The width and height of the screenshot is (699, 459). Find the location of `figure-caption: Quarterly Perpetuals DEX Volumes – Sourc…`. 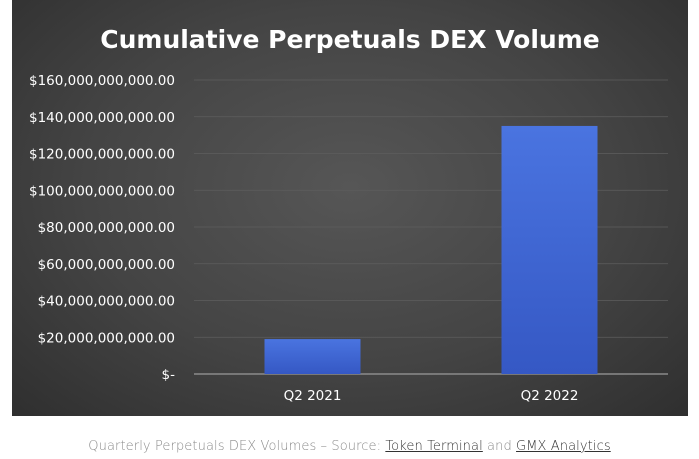

figure-caption: Quarterly Perpetuals DEX Volumes – Sourc… is located at coordinates (349, 446).